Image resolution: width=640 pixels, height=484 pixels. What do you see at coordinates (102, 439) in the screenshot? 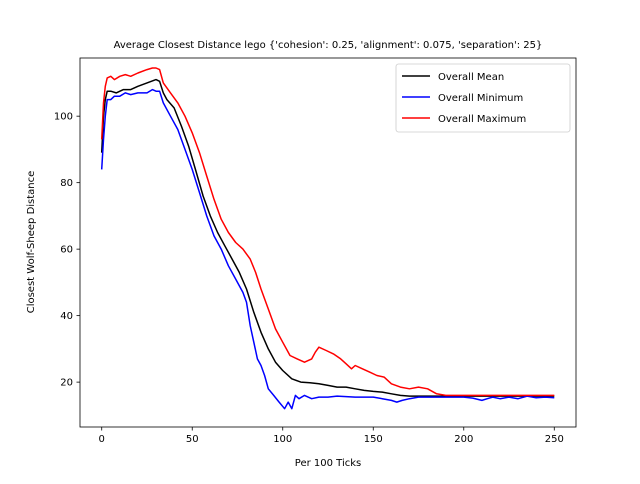
I see `x-tick-label: 0` at bounding box center [102, 439].